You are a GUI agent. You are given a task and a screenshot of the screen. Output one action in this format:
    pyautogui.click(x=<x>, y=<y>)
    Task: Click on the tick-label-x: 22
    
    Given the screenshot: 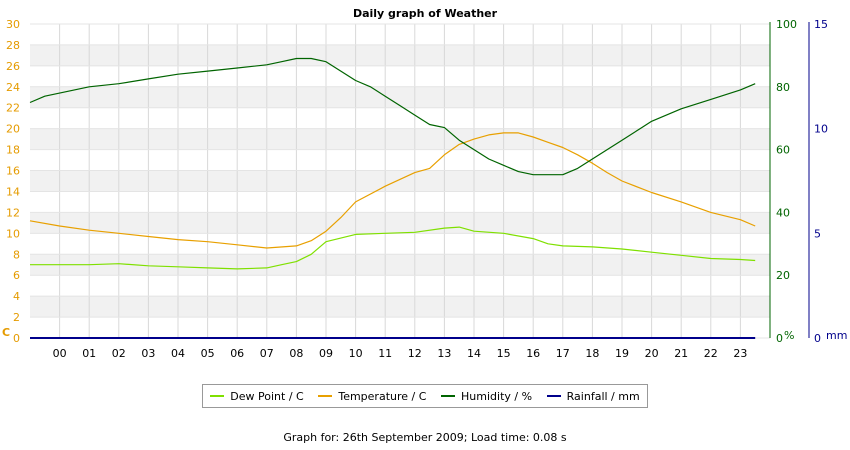 What is the action you would take?
    pyautogui.click(x=711, y=353)
    